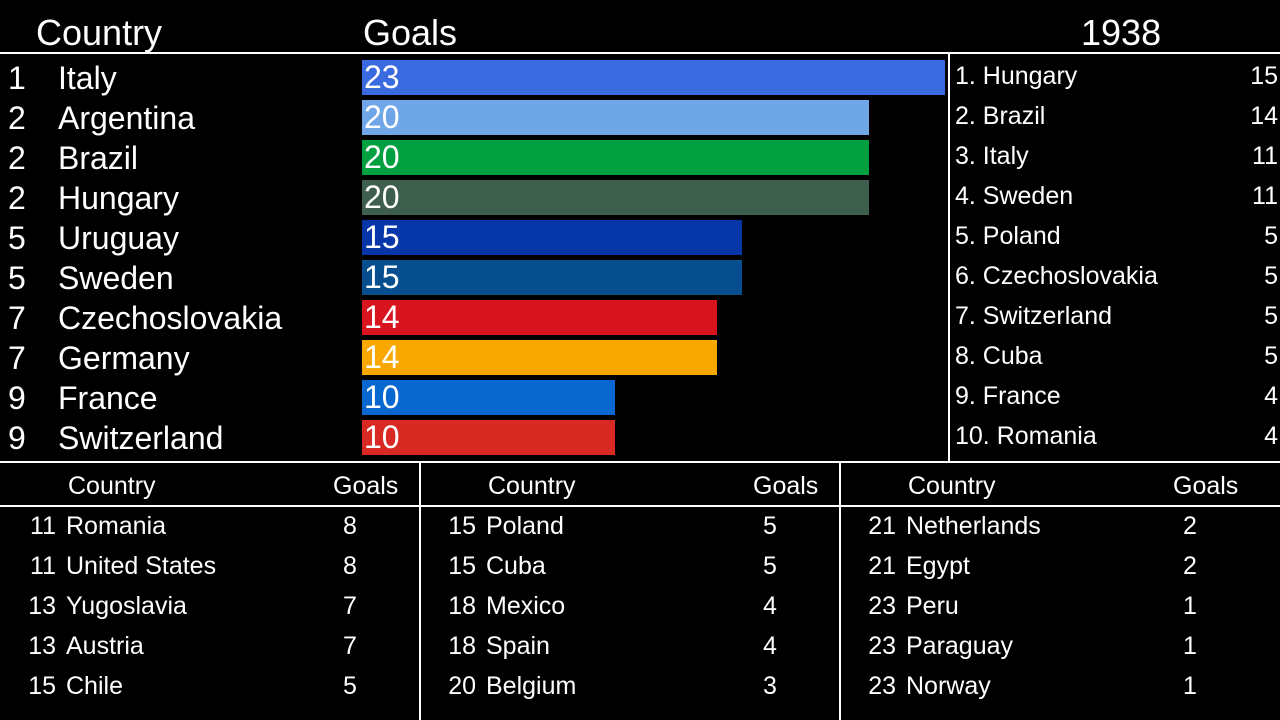 The width and height of the screenshot is (1280, 720). I want to click on lower-header-divider, so click(640, 506).